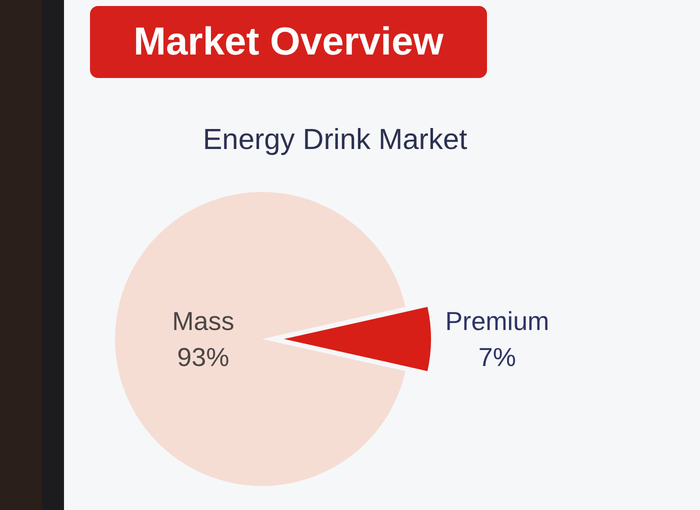  I want to click on data-label: 93%, so click(203, 357).